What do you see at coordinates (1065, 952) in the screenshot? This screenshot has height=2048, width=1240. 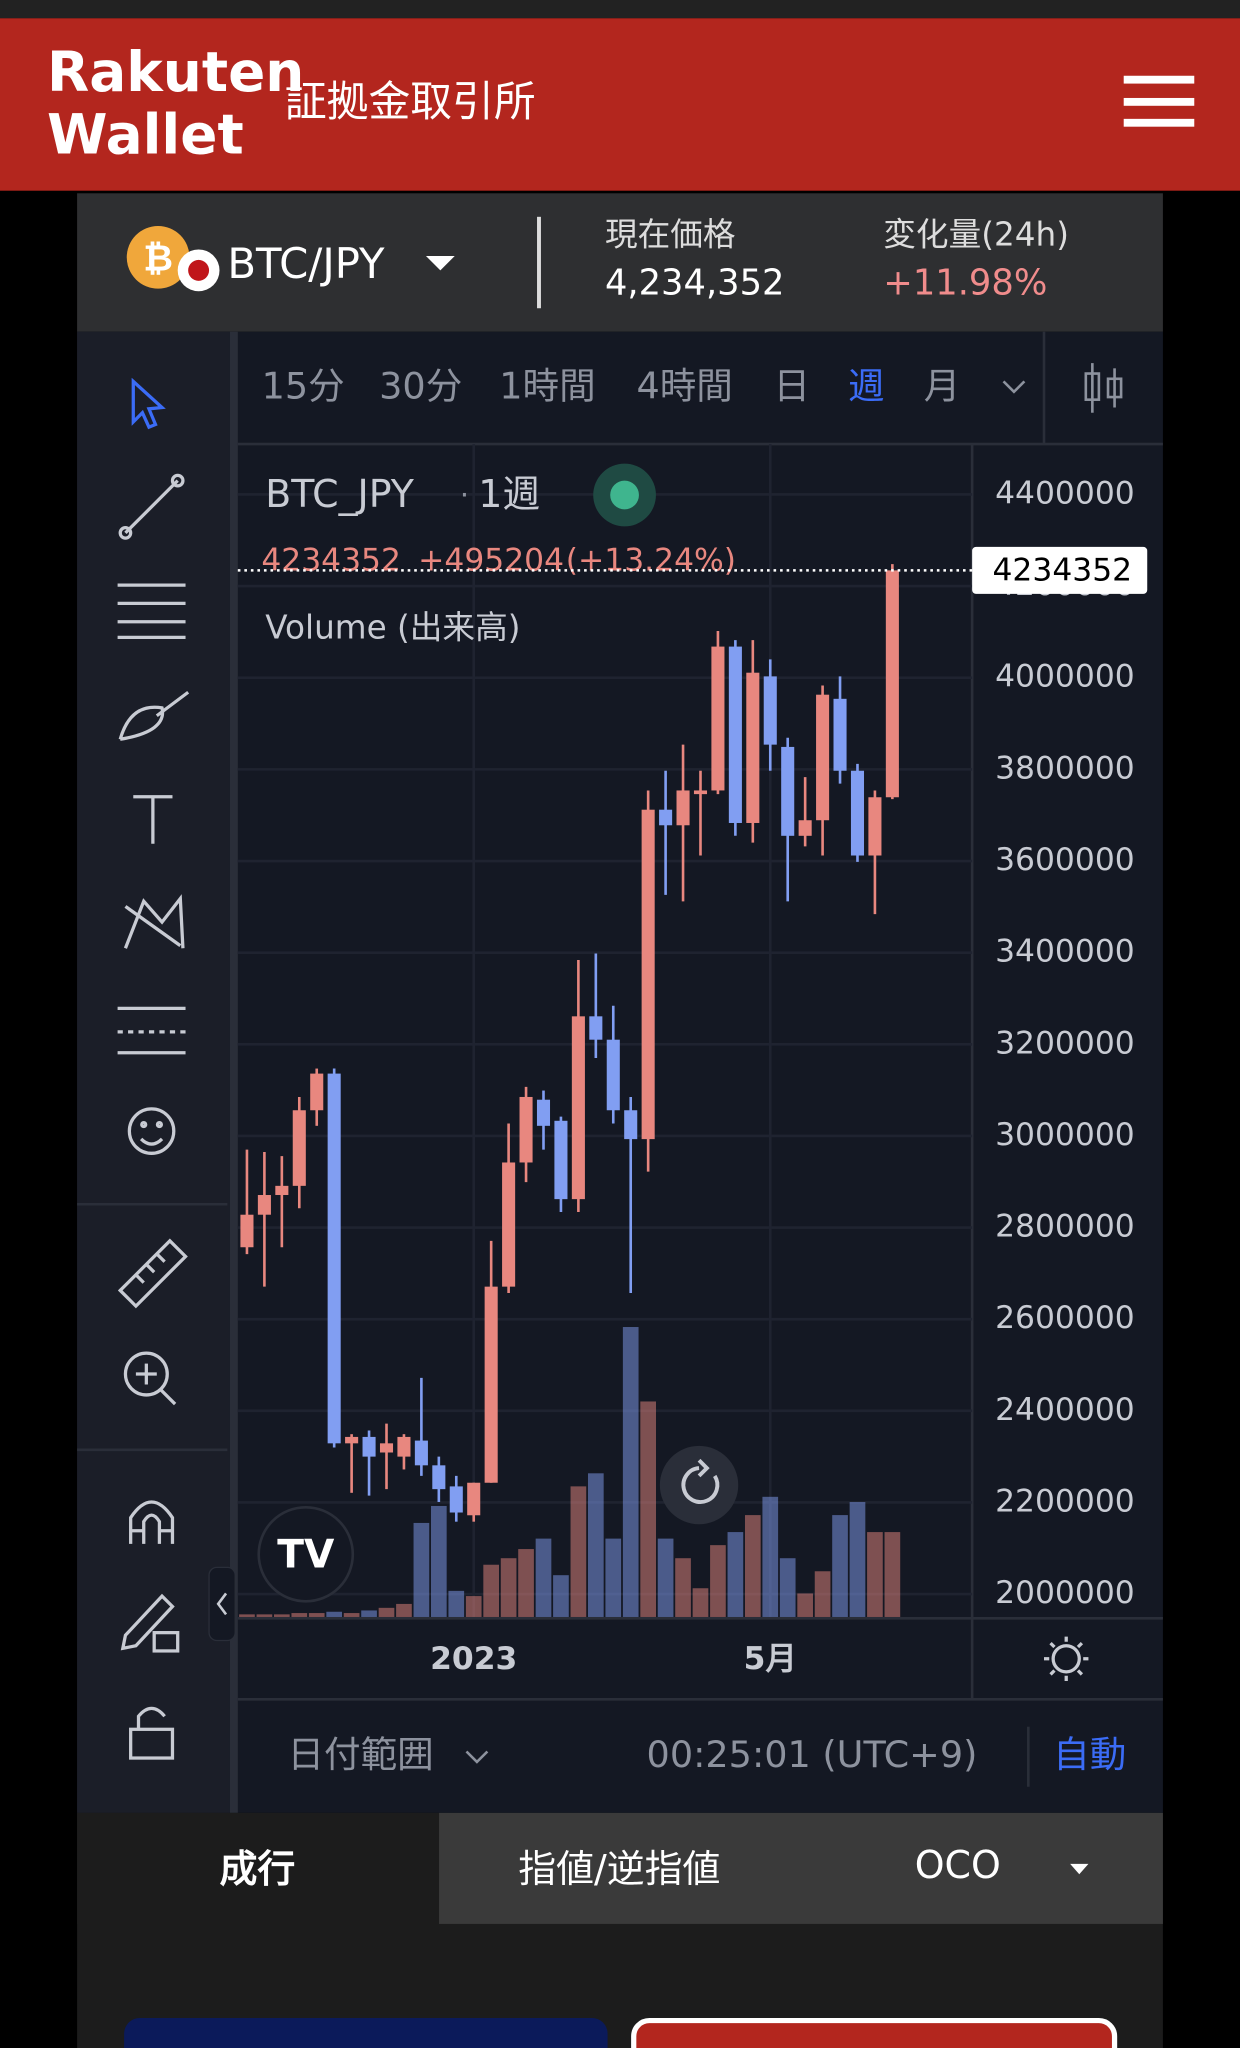 I see `y-tick-label: 3400000` at bounding box center [1065, 952].